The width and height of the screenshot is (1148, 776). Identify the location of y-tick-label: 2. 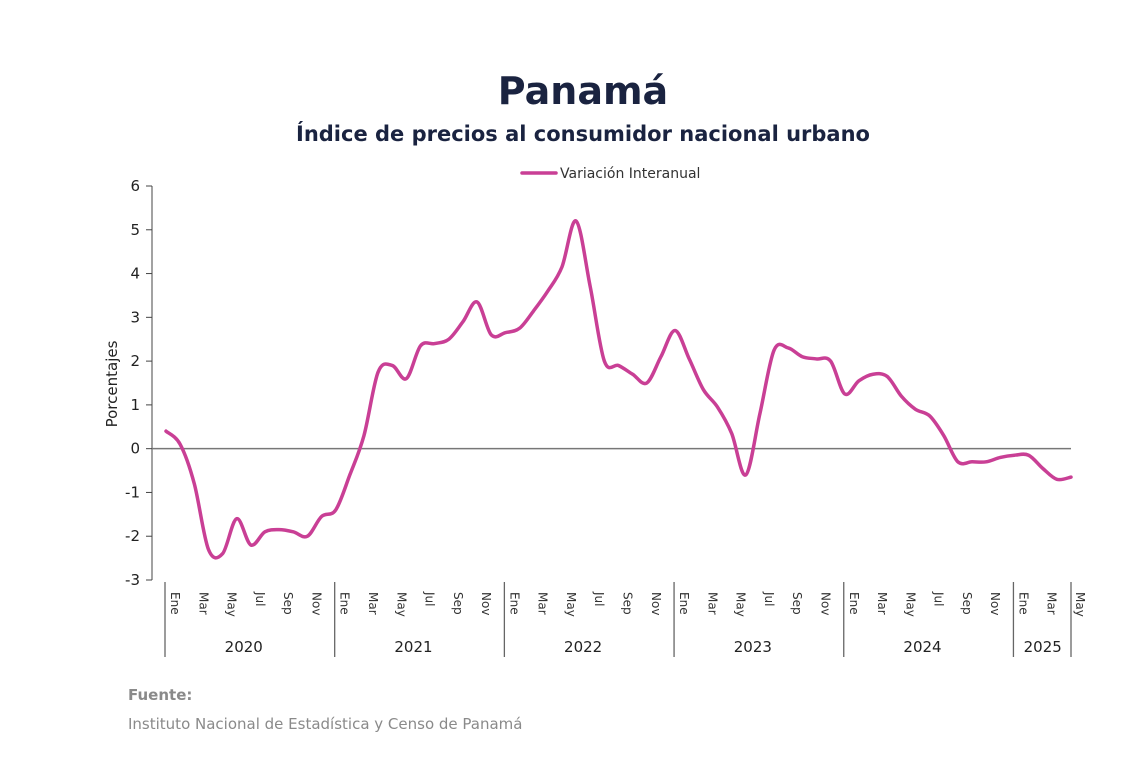
(135, 361).